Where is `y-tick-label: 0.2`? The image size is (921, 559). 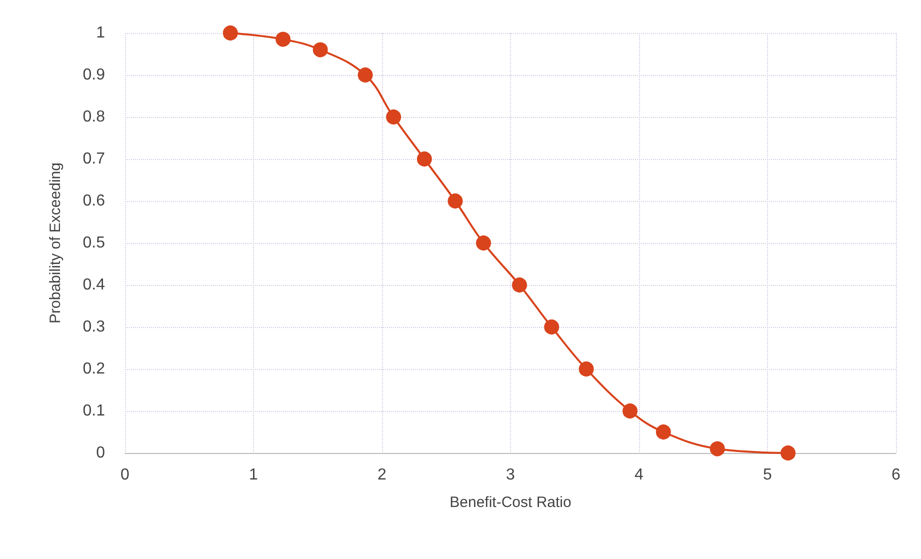 y-tick-label: 0.2 is located at coordinates (94, 369).